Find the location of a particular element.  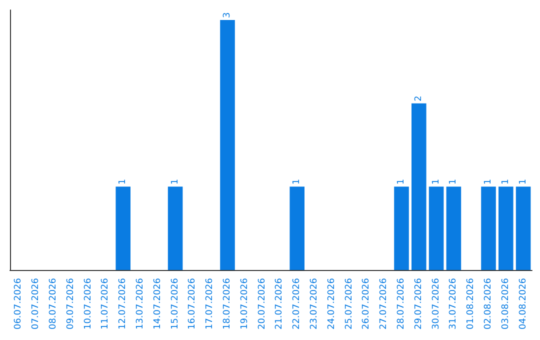

x-tick-label: 10.07.2026 is located at coordinates (88, 304).